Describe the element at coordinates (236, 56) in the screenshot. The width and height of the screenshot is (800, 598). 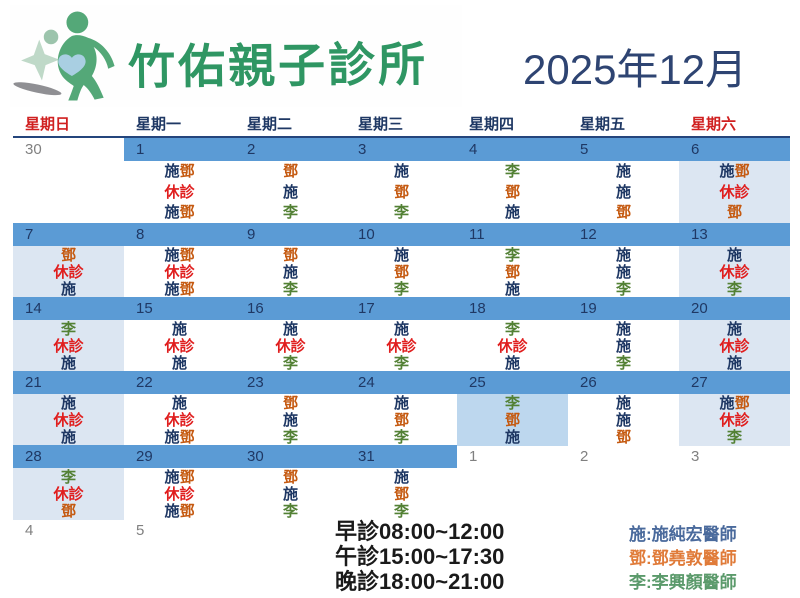
I see `clinic-logo: 竹佑親子診所` at that location.